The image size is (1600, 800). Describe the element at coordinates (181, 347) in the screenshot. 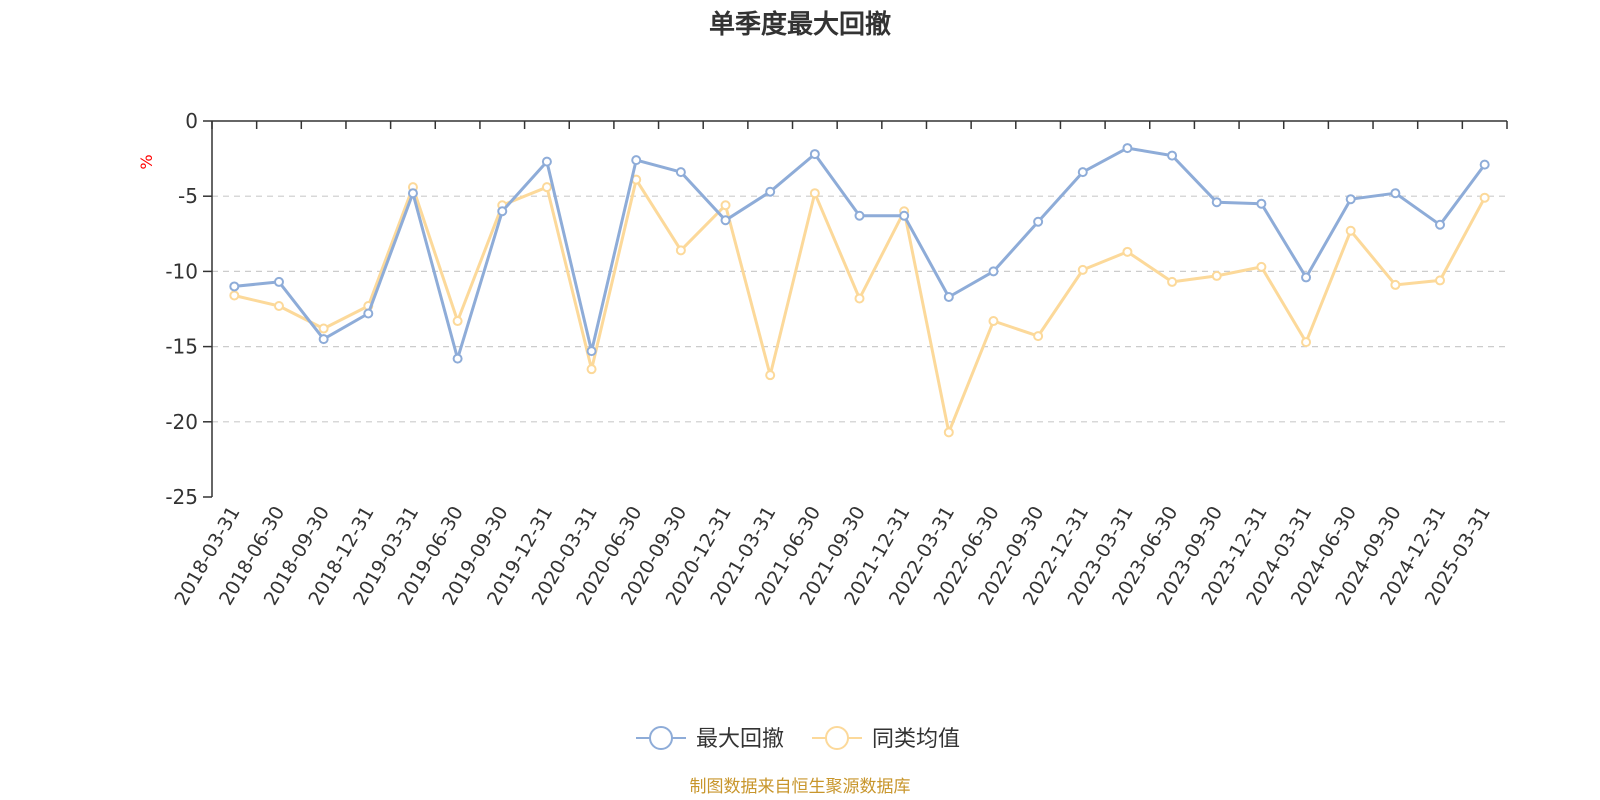

I see `y-tick-label: -15` at that location.